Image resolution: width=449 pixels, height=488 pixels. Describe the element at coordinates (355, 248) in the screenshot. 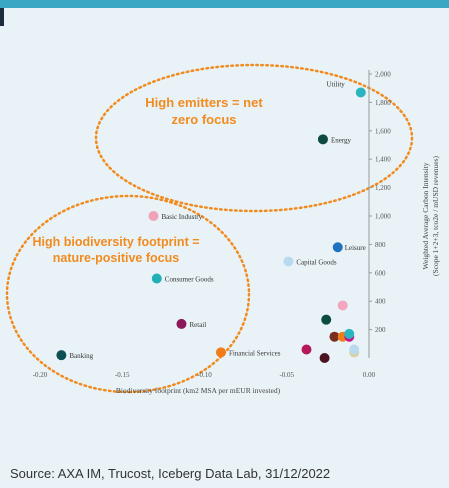

I see `point-label-leisure: Leisure` at that location.